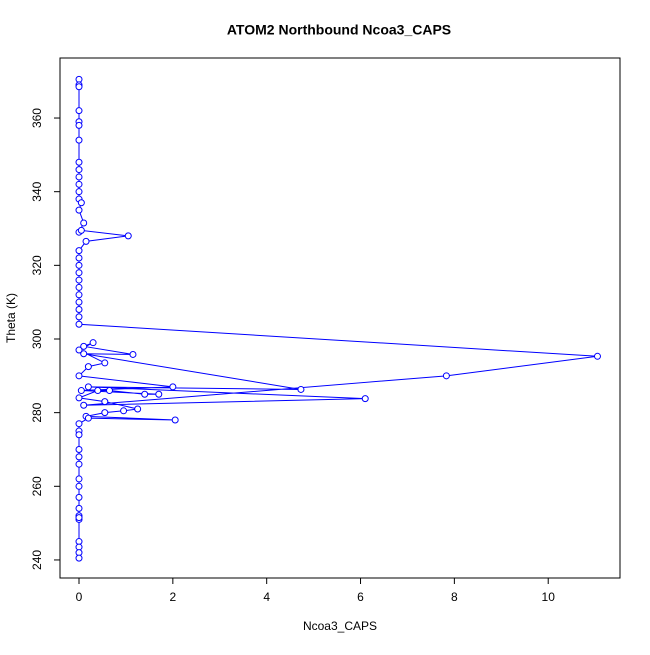 The height and width of the screenshot is (655, 650). I want to click on x-tick-label: 0, so click(79, 597).